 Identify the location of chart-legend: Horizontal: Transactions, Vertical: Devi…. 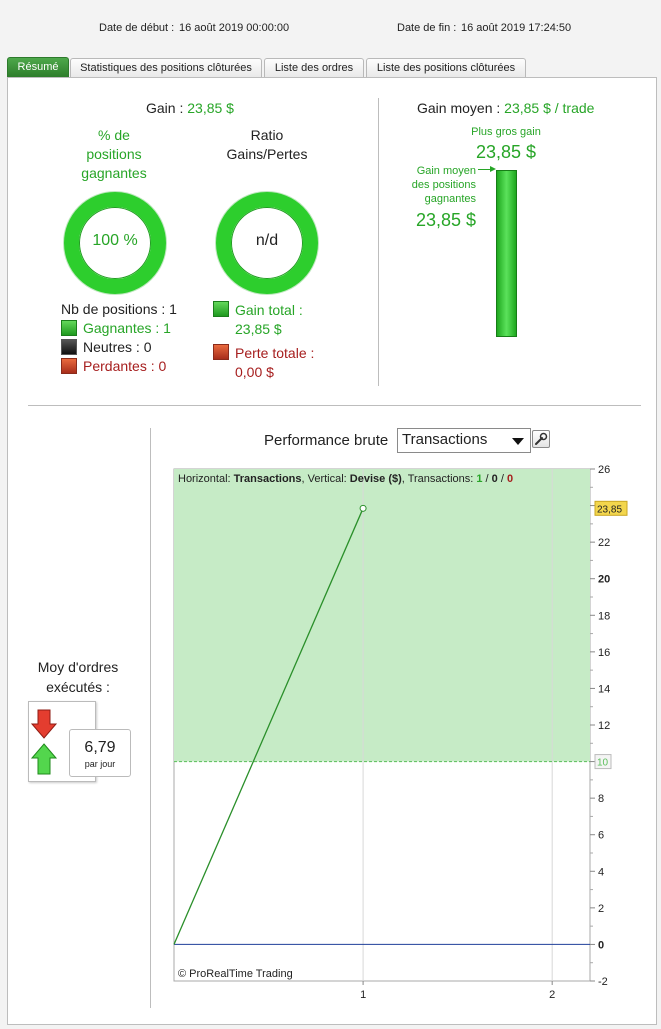
(345, 479).